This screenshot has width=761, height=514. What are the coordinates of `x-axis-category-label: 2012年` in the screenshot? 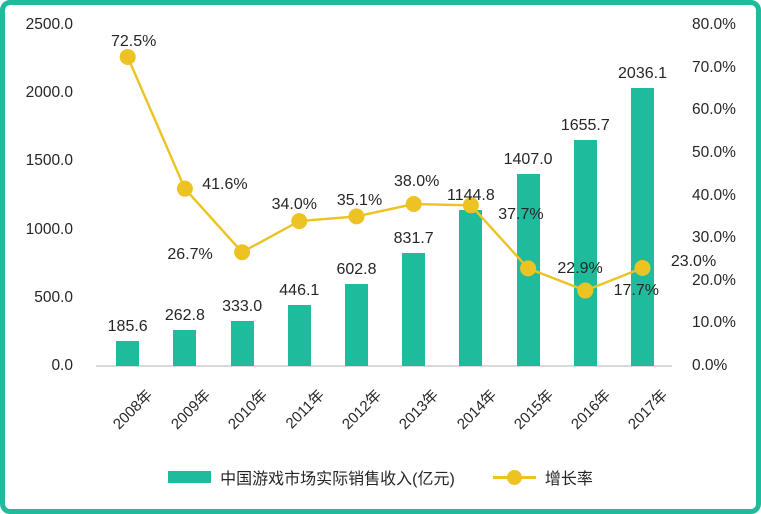 It's located at (362, 409).